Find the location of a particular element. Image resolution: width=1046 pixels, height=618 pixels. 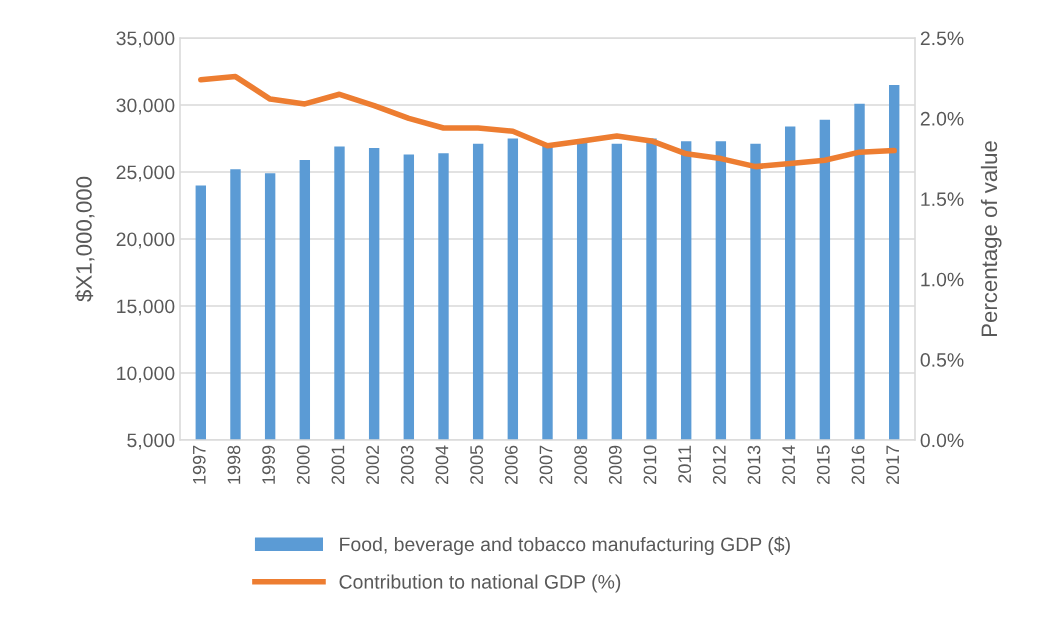

y-axis-title: $X1,000,000 is located at coordinates (85, 239).